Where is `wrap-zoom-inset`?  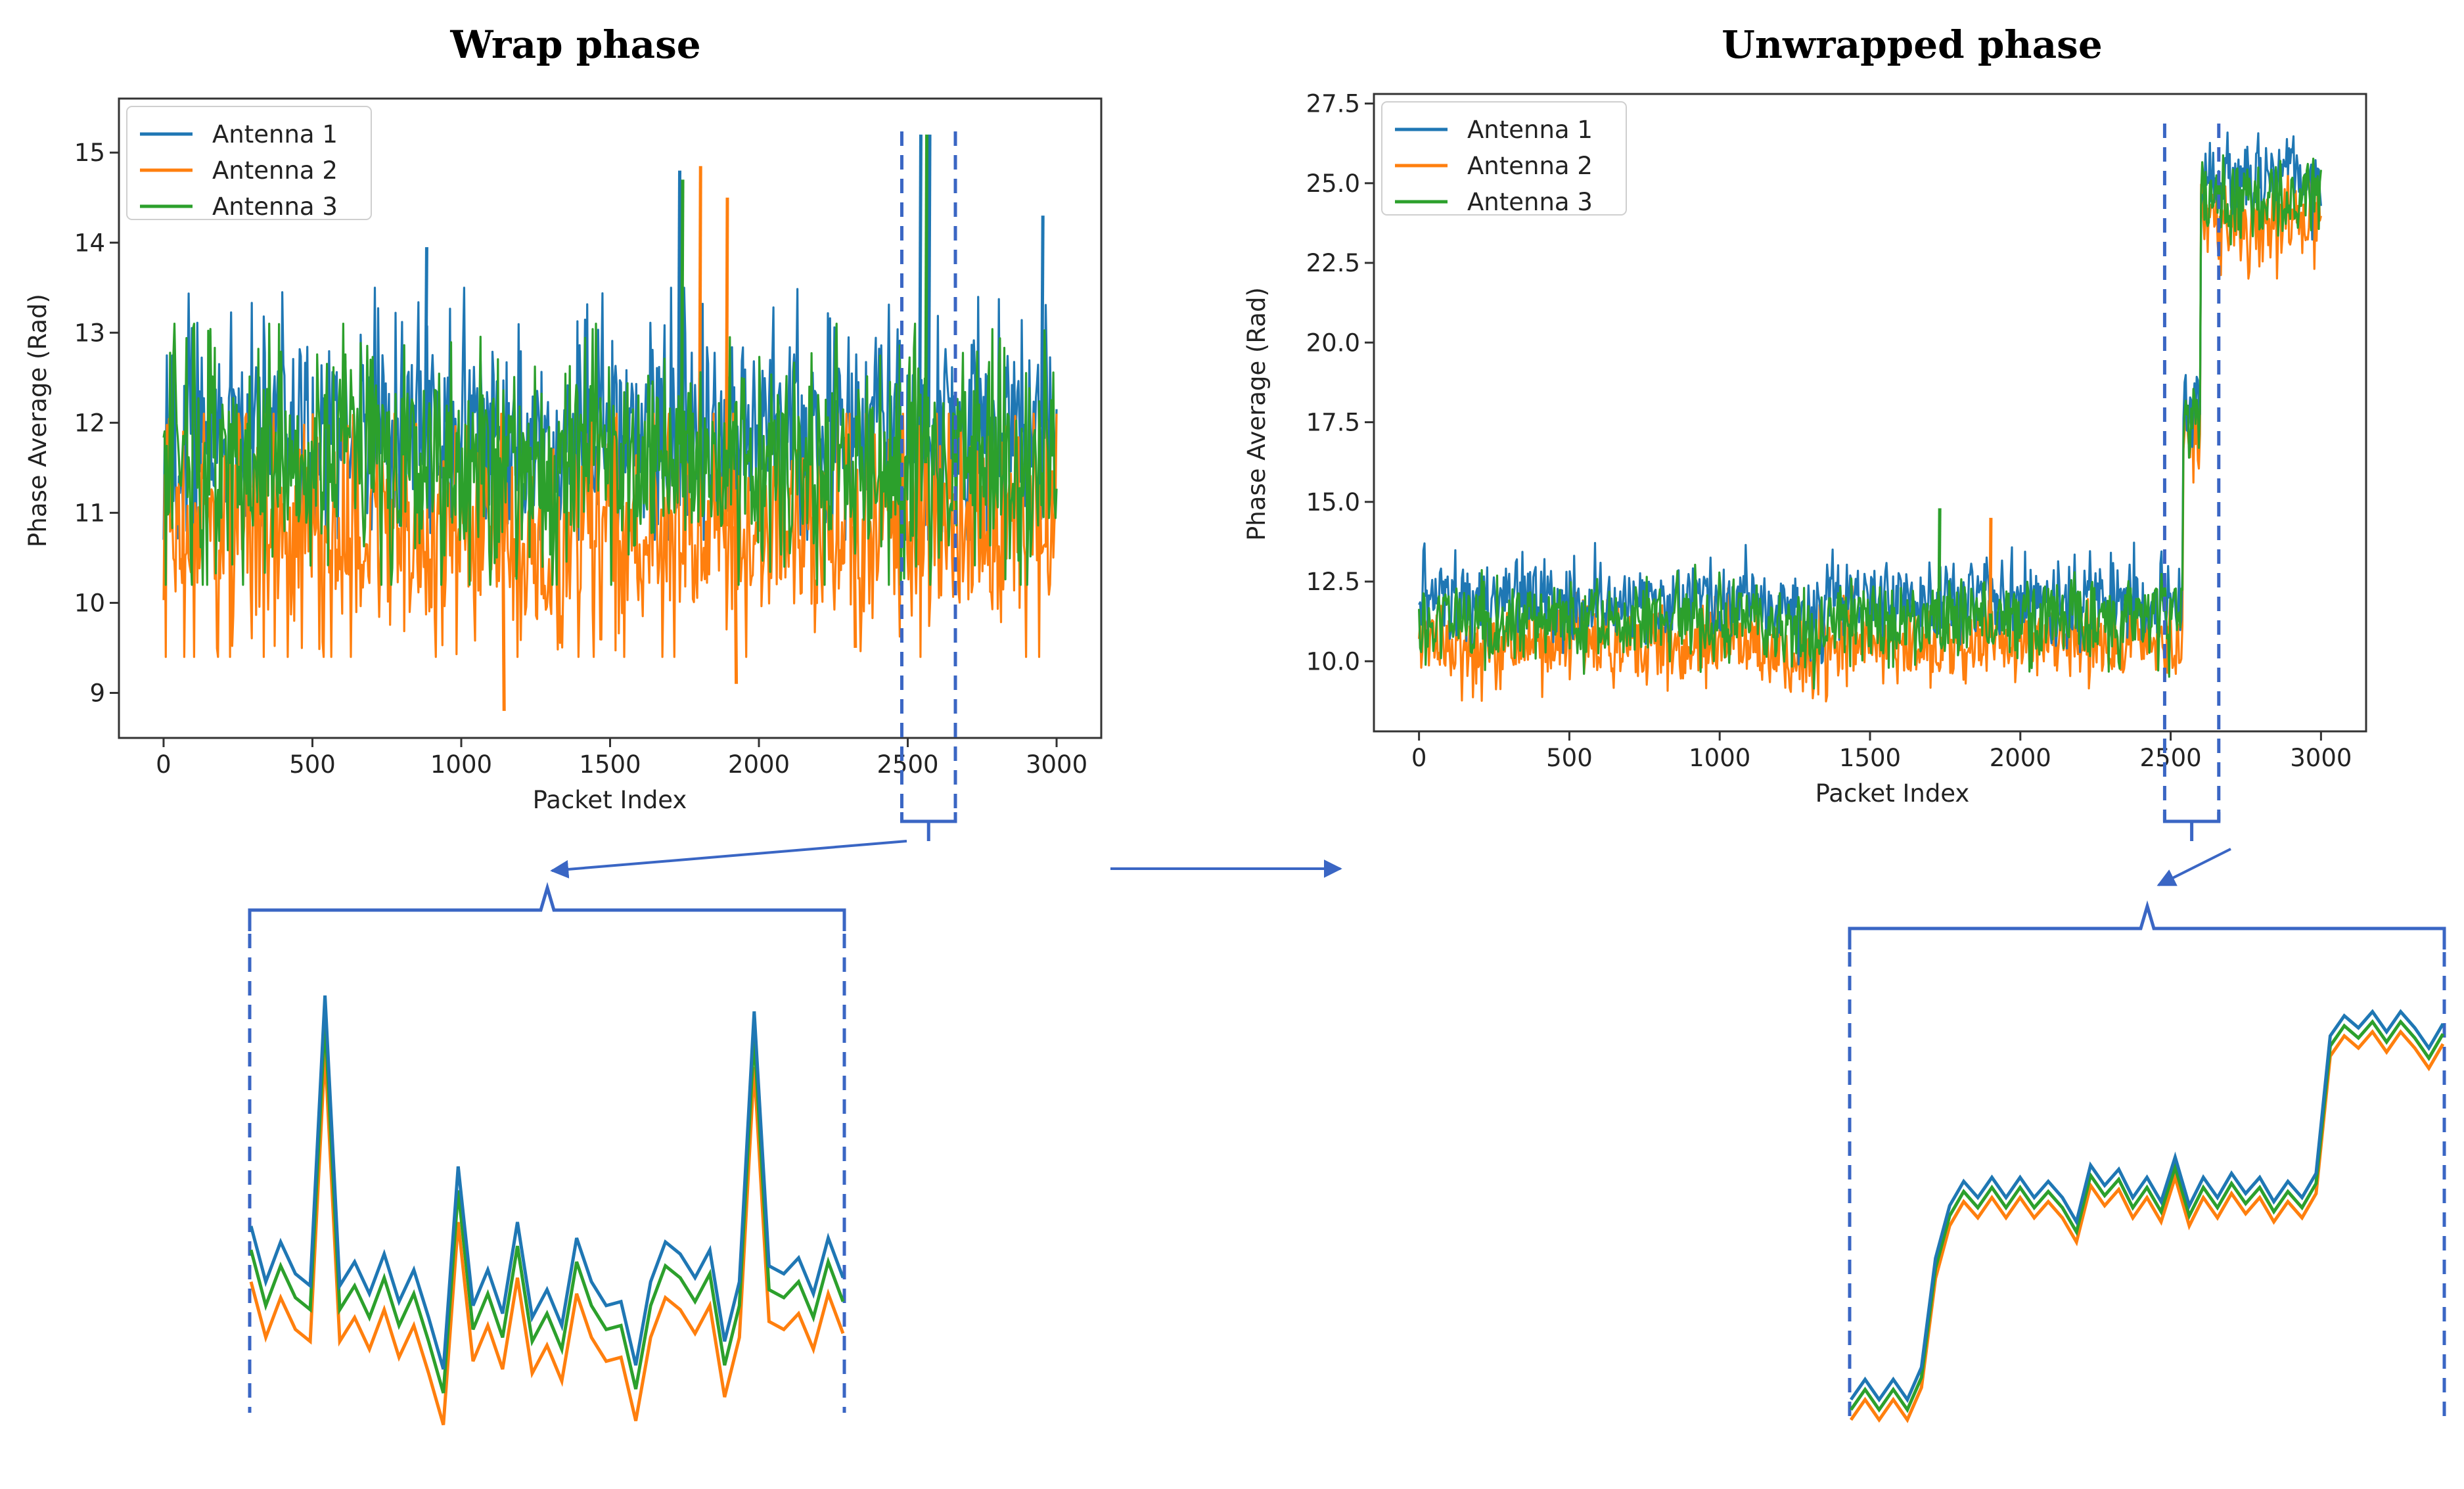
wrap-zoom-inset is located at coordinates (547, 1154).